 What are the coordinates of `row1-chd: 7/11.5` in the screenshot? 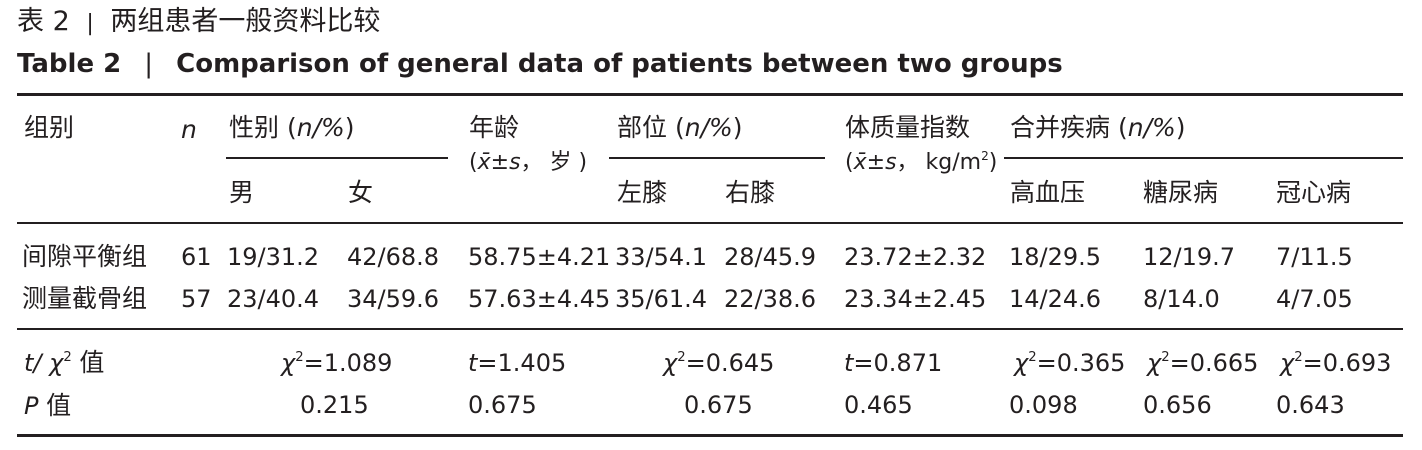 It's located at (1314, 257).